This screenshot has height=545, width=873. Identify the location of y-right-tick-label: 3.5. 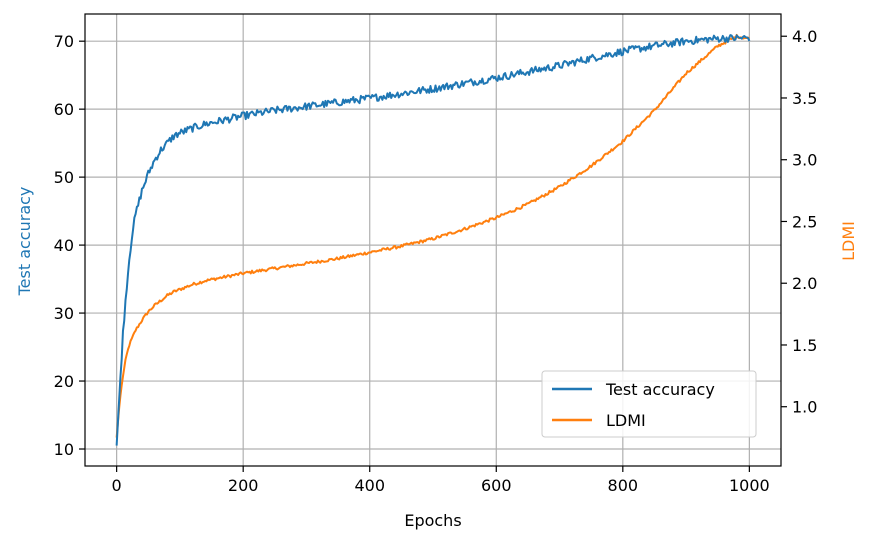
(804, 98).